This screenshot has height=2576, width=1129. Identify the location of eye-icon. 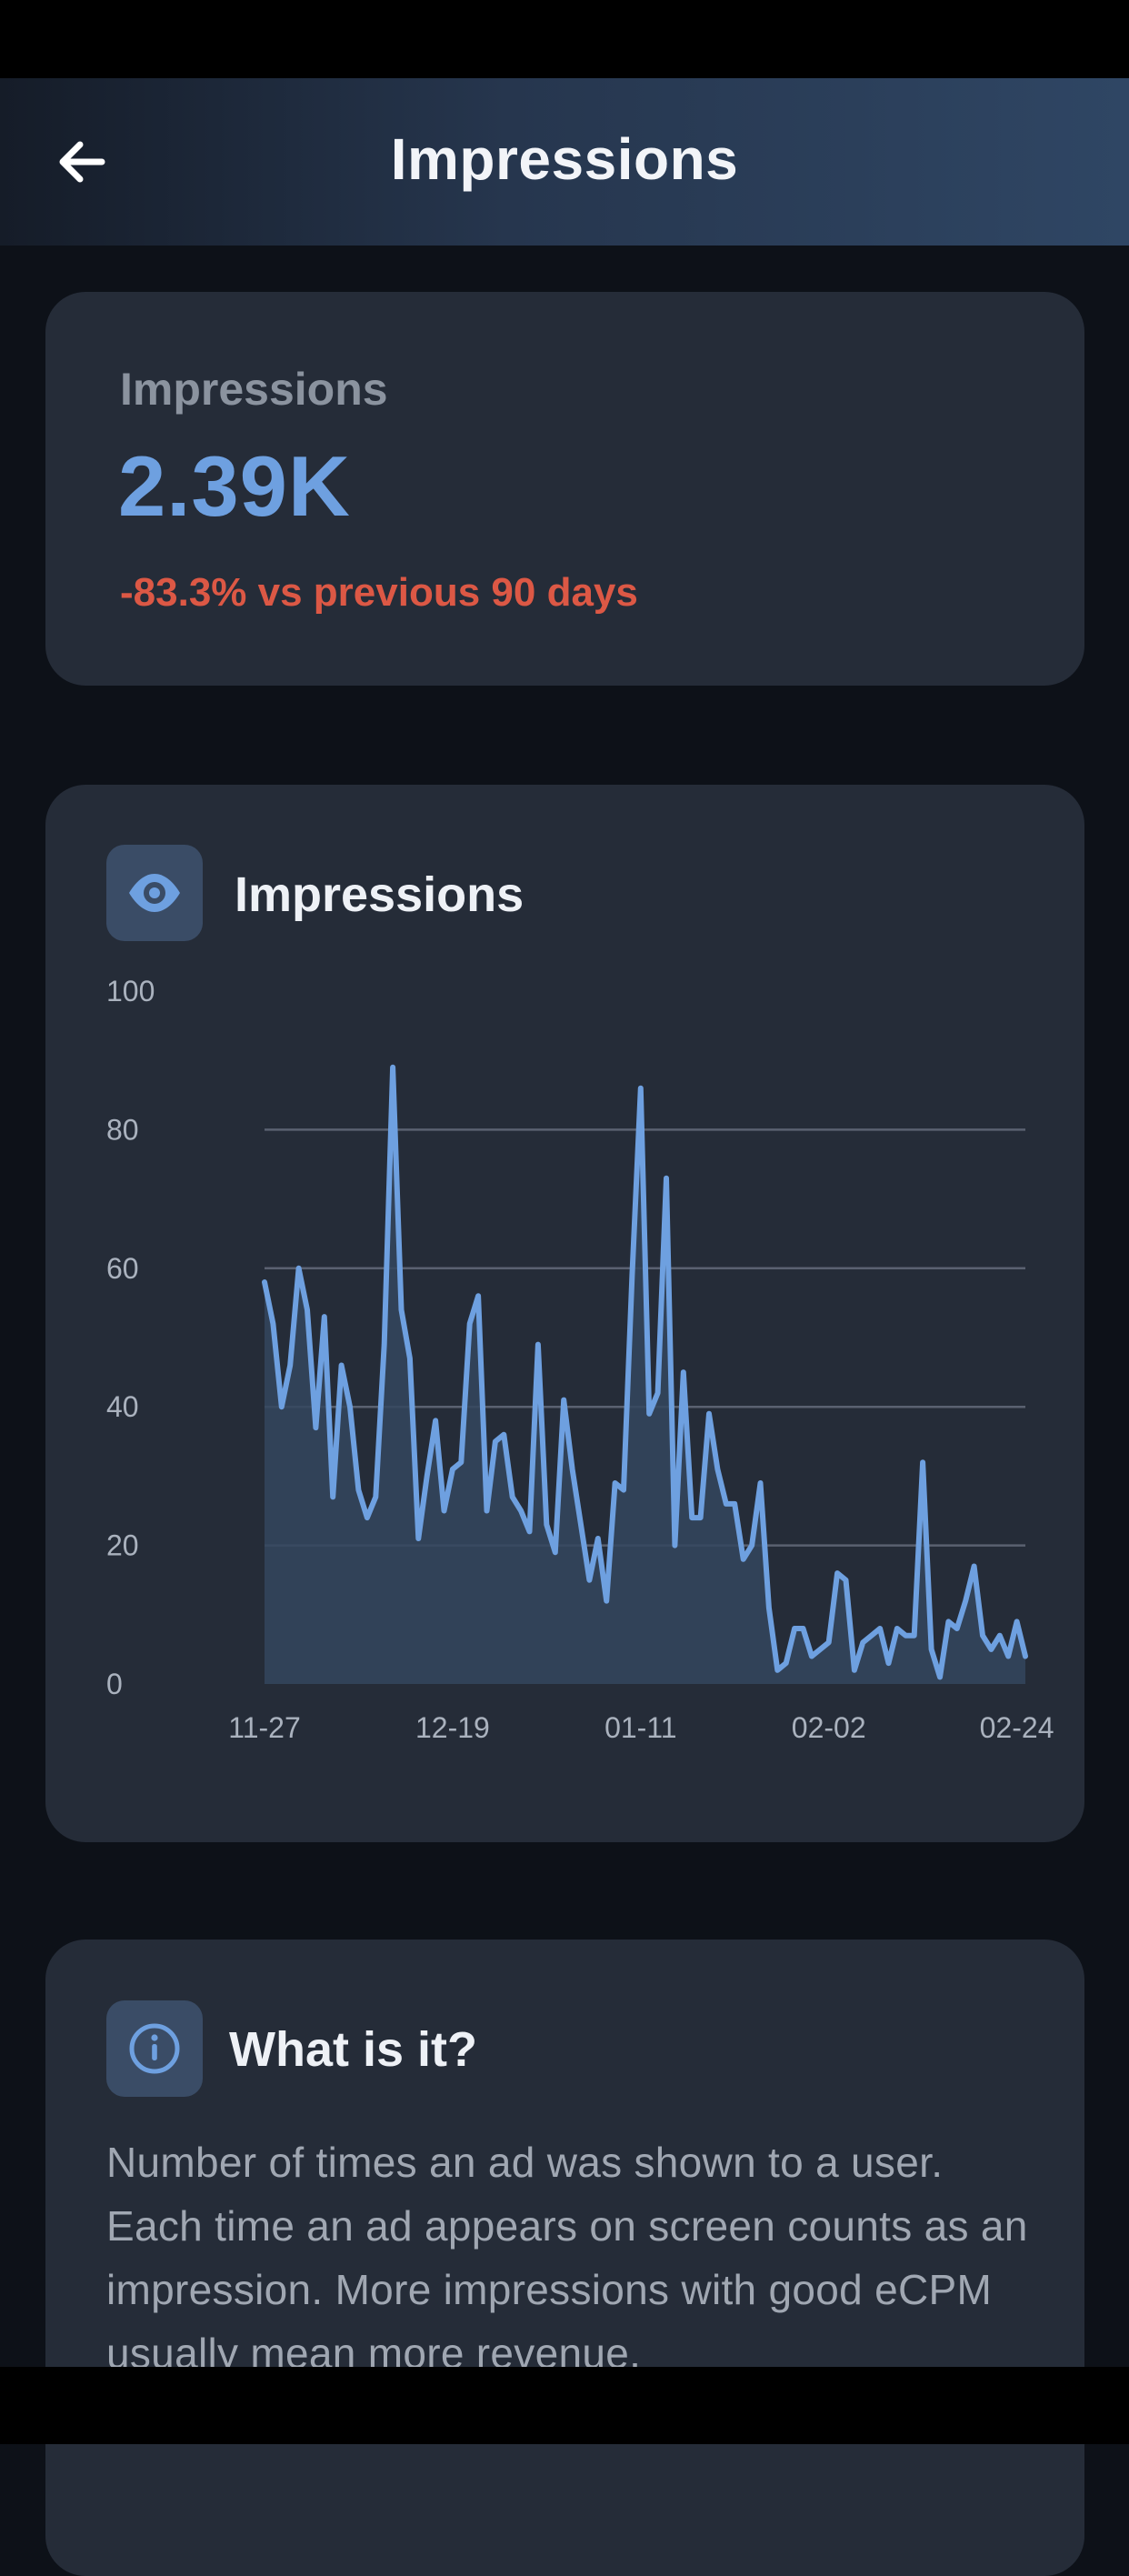
(155, 893).